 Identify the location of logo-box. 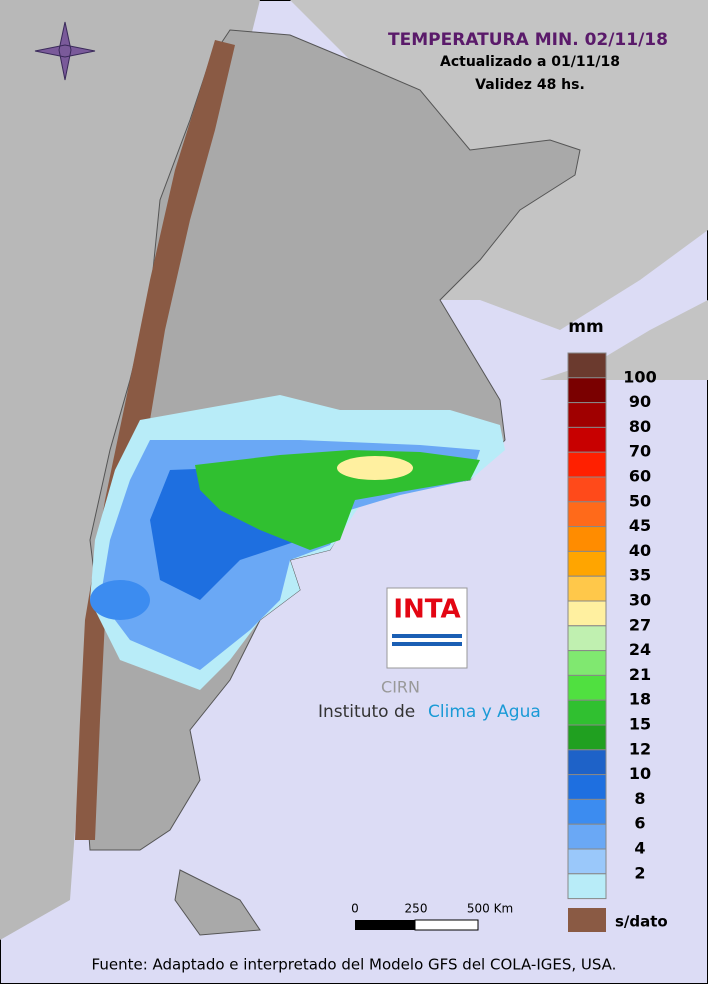
(427, 628).